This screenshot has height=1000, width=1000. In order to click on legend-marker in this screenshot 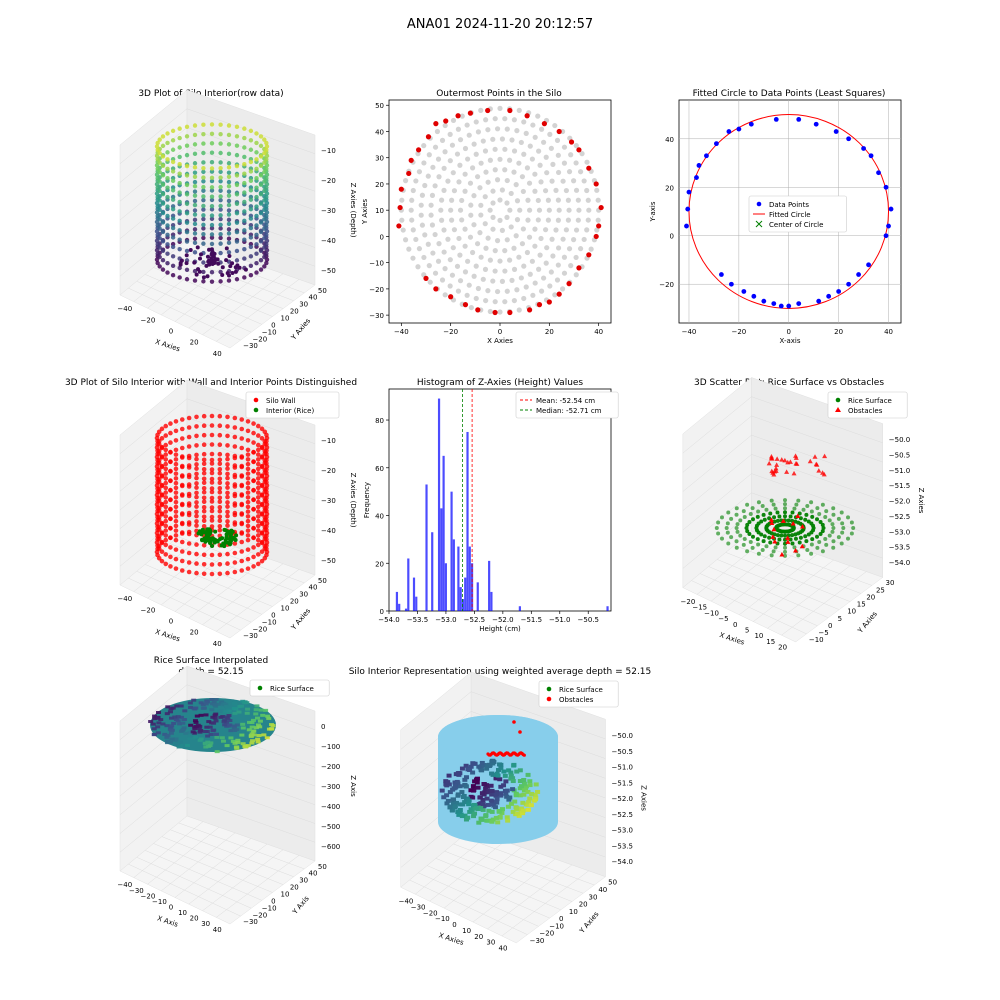, I will do `click(256, 410)`.